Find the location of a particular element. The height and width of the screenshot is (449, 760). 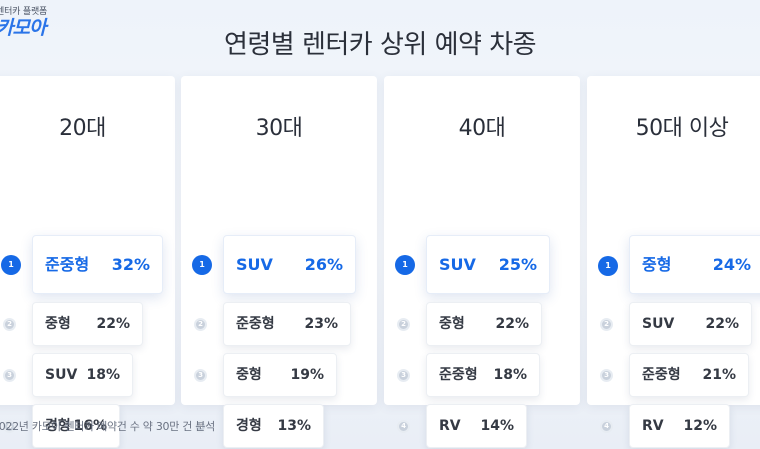

brand: 렌터카 플랫폼 카모아 is located at coordinates (23, 21).